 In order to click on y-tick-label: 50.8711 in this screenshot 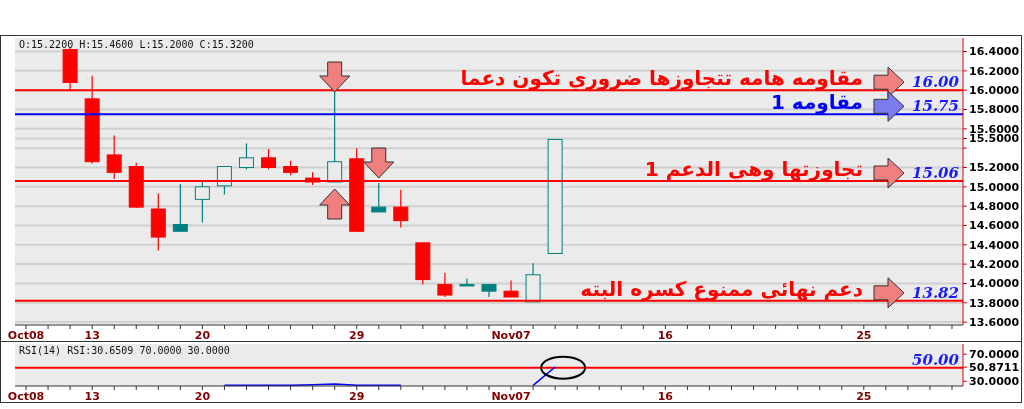, I will do `click(994, 368)`.